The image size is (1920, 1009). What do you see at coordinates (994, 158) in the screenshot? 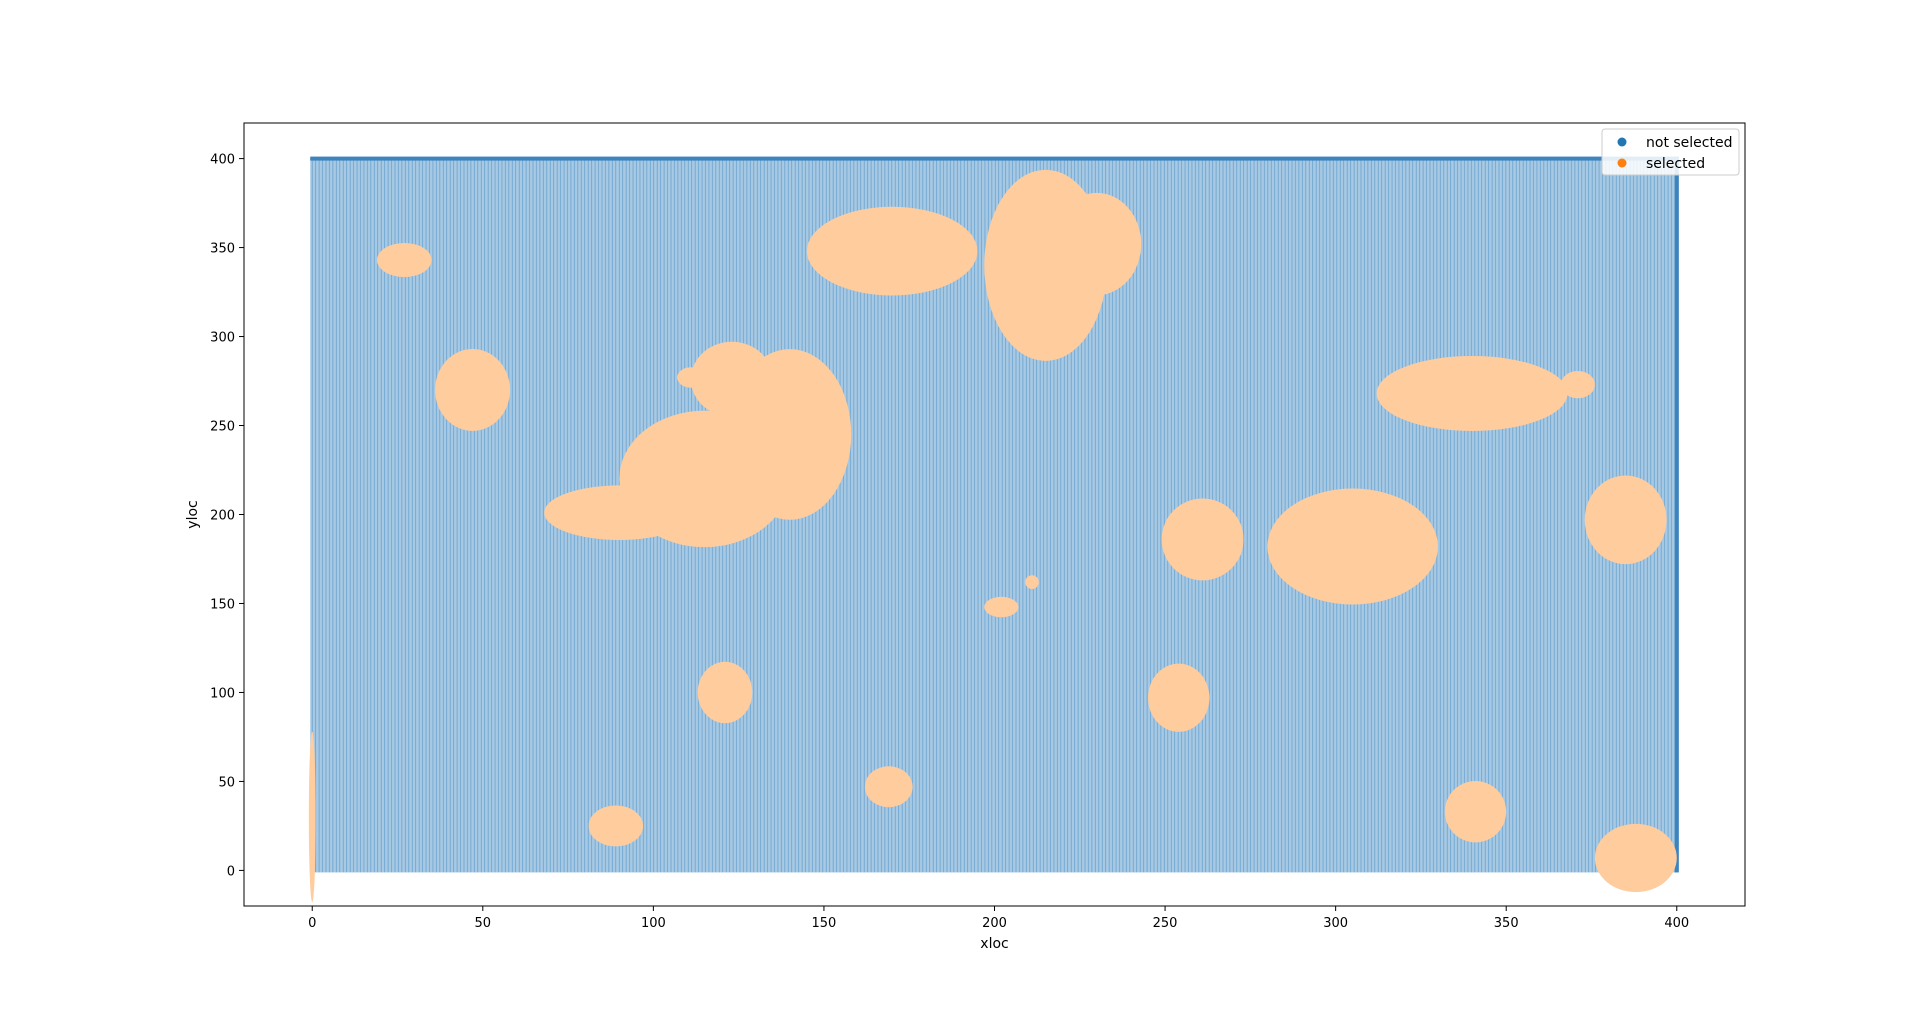
I see `not-selected-top-edge` at bounding box center [994, 158].